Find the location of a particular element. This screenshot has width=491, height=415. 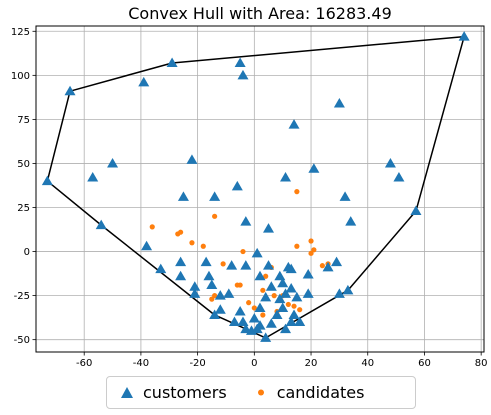

chart-title: Convex Hull with Area: 16283.49 is located at coordinates (260, 13).